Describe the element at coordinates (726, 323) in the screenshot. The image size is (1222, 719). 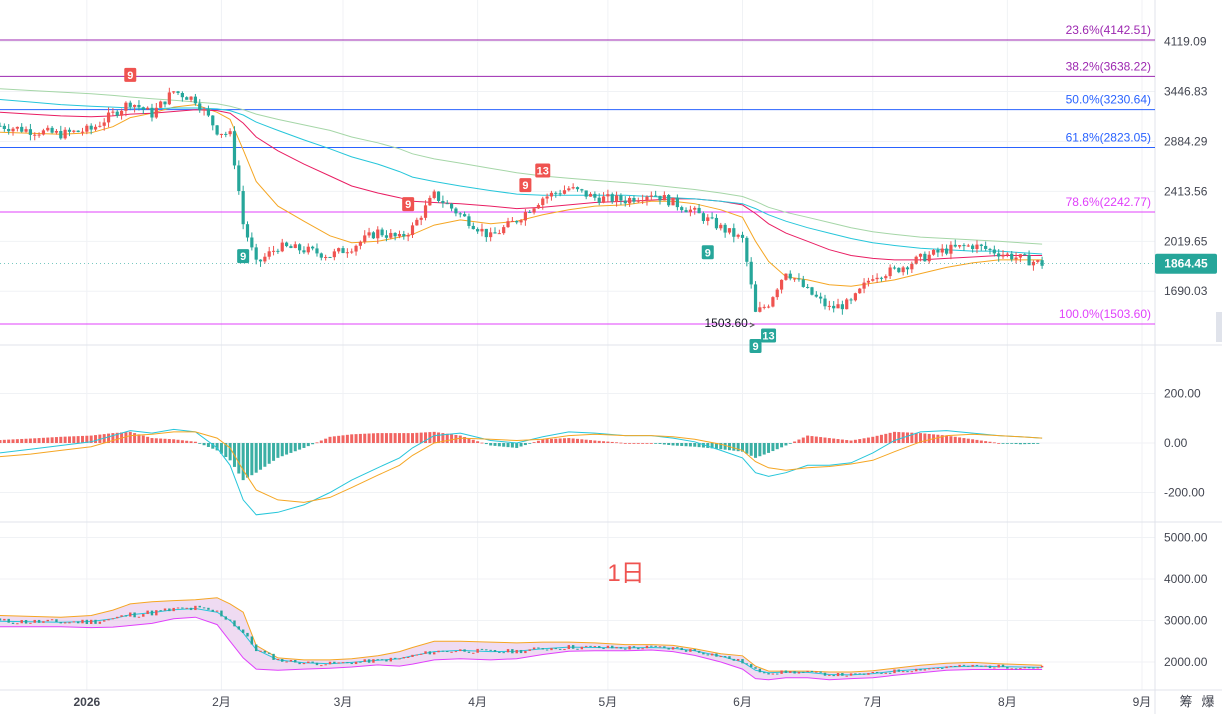
I see `low-price-marker: 1503.60` at that location.